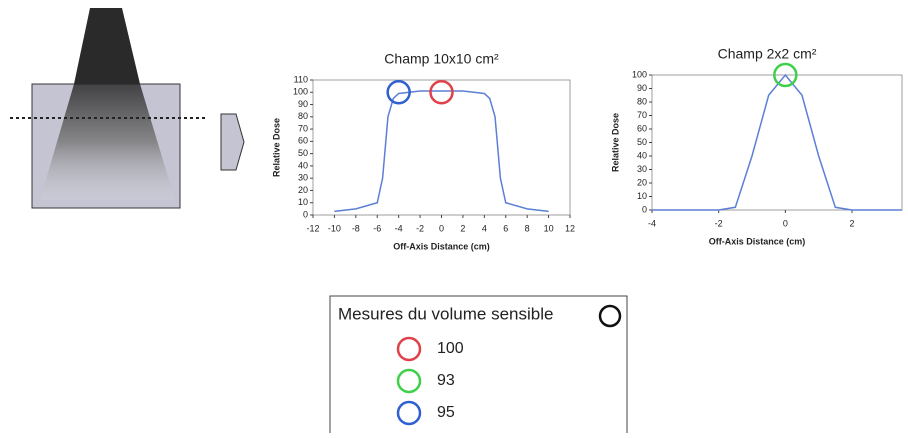 The width and height of the screenshot is (908, 438). Describe the element at coordinates (505, 228) in the screenshot. I see `x-tick-label: 6` at that location.